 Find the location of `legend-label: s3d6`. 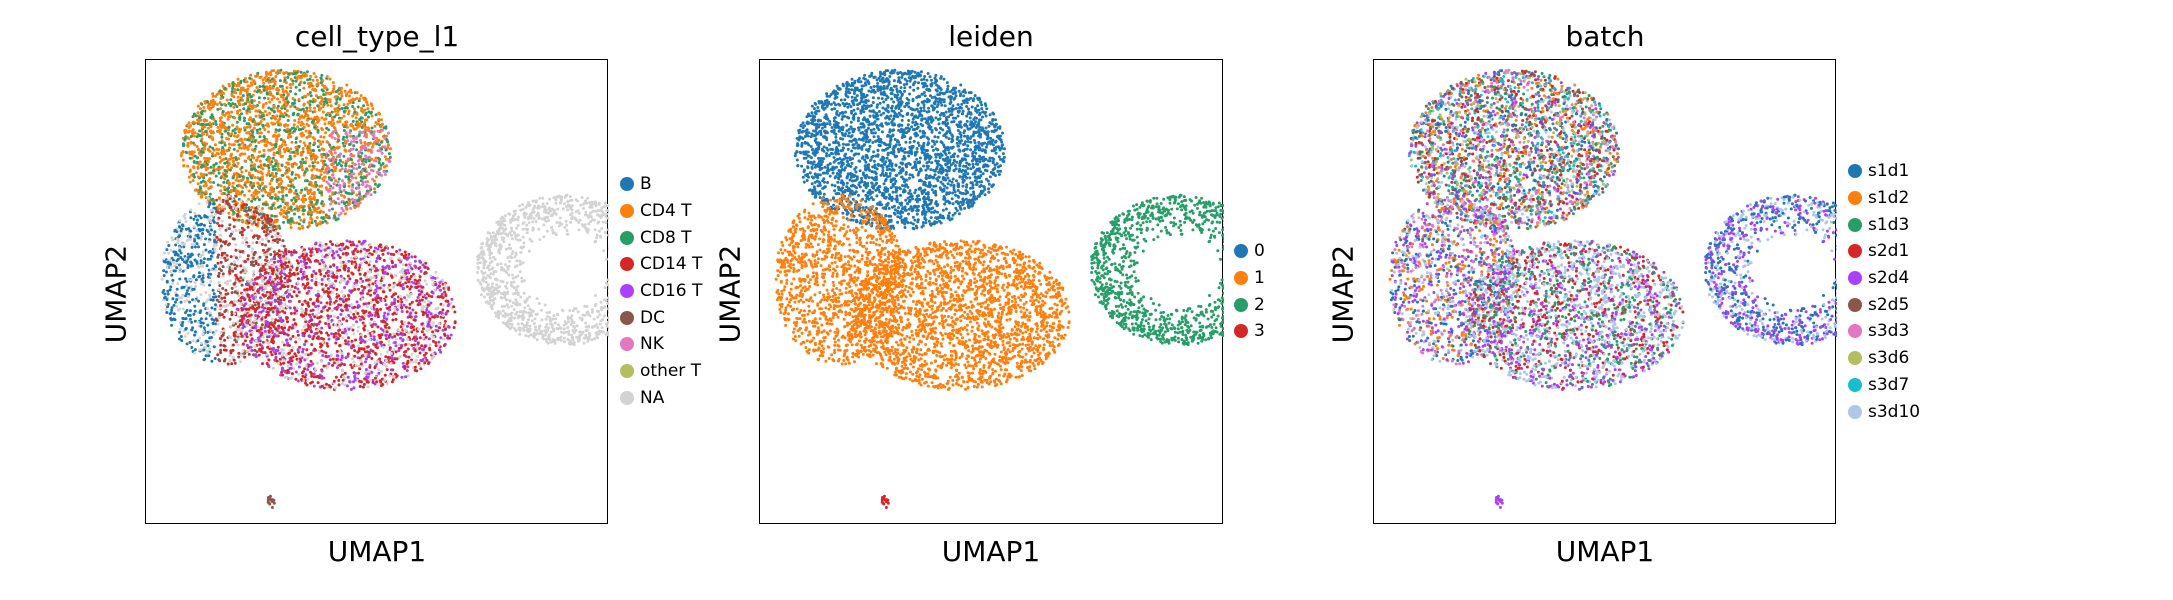

legend-label: s3d6 is located at coordinates (1888, 358).